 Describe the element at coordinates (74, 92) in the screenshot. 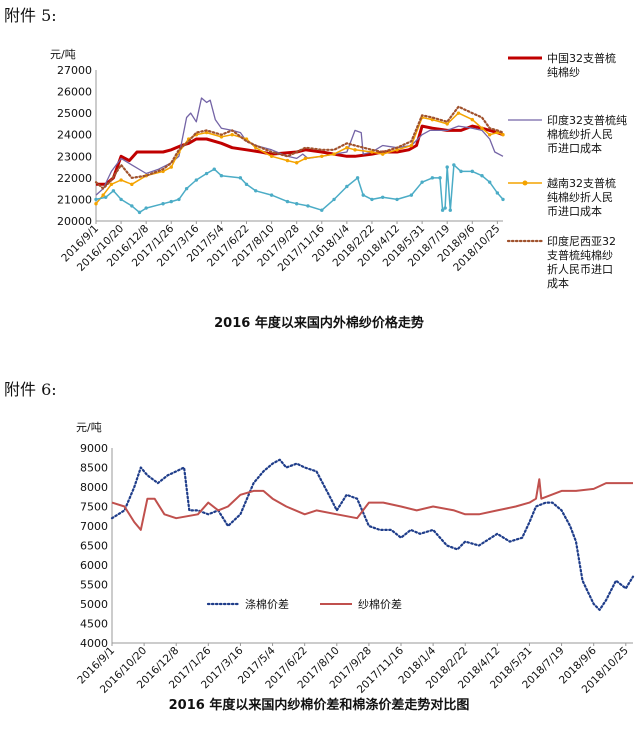

I see `y-tick-label: 26000` at that location.